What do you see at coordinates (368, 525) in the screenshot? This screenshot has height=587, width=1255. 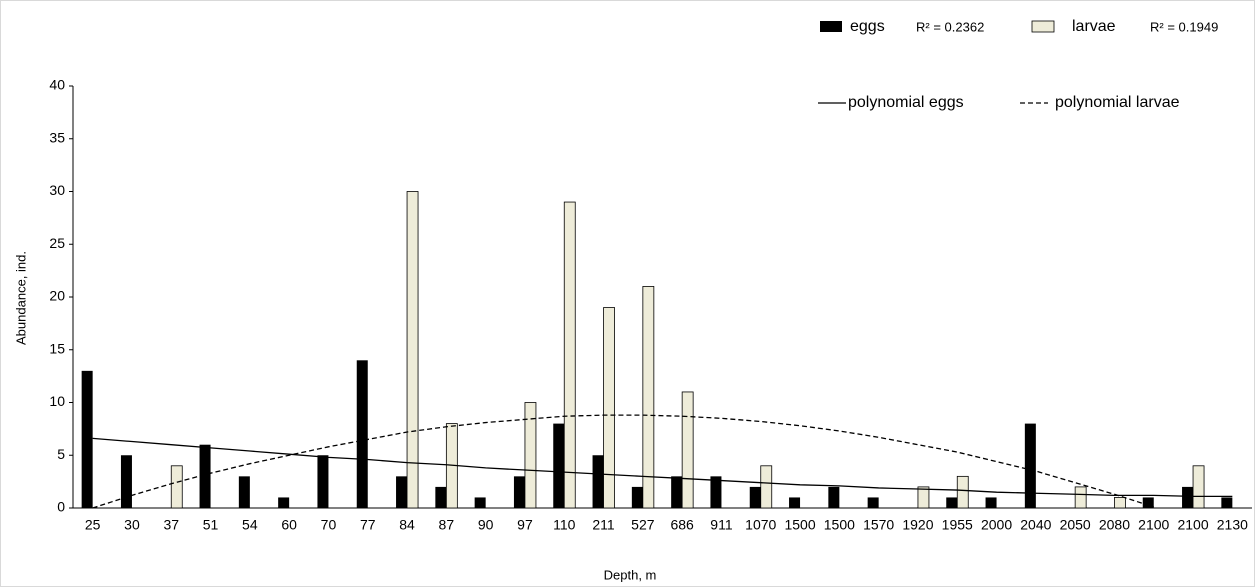 I see `x-tick-label: 77` at bounding box center [368, 525].